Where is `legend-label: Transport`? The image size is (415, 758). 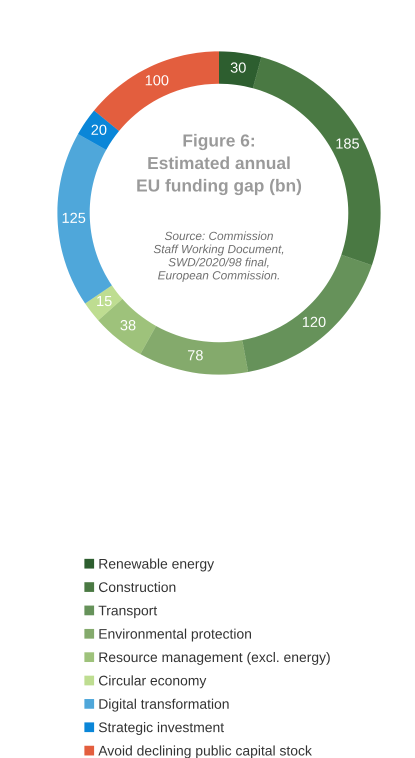
legend-label: Transport is located at coordinates (128, 612).